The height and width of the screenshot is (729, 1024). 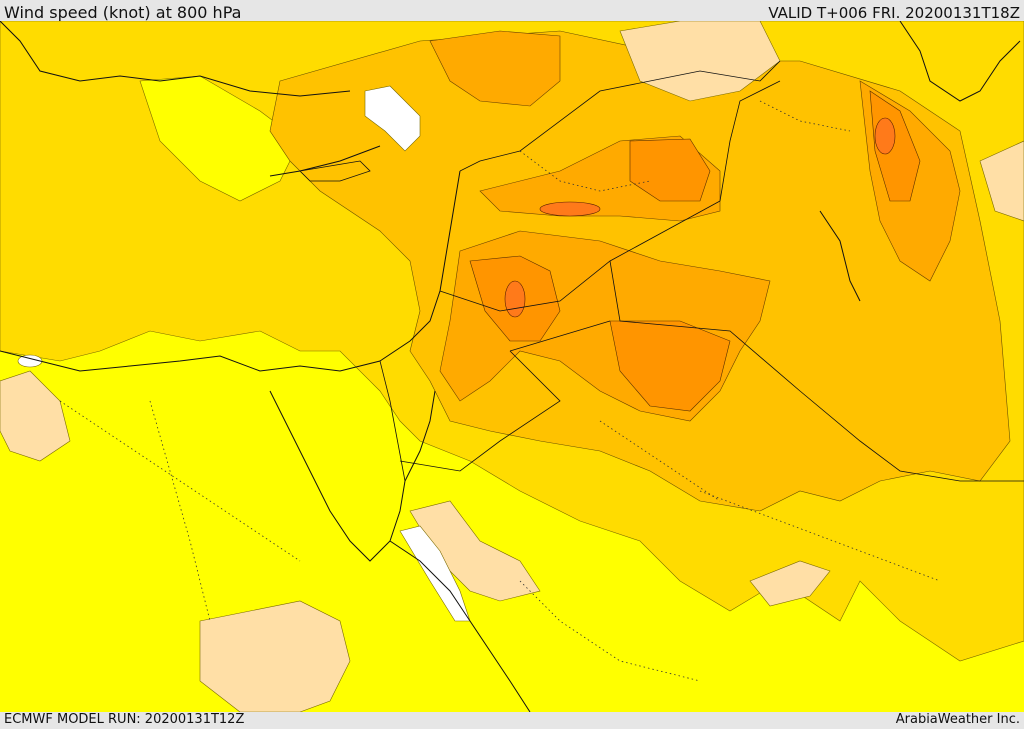 I want to click on calm-zone-peach-egypt, so click(x=35, y=416).